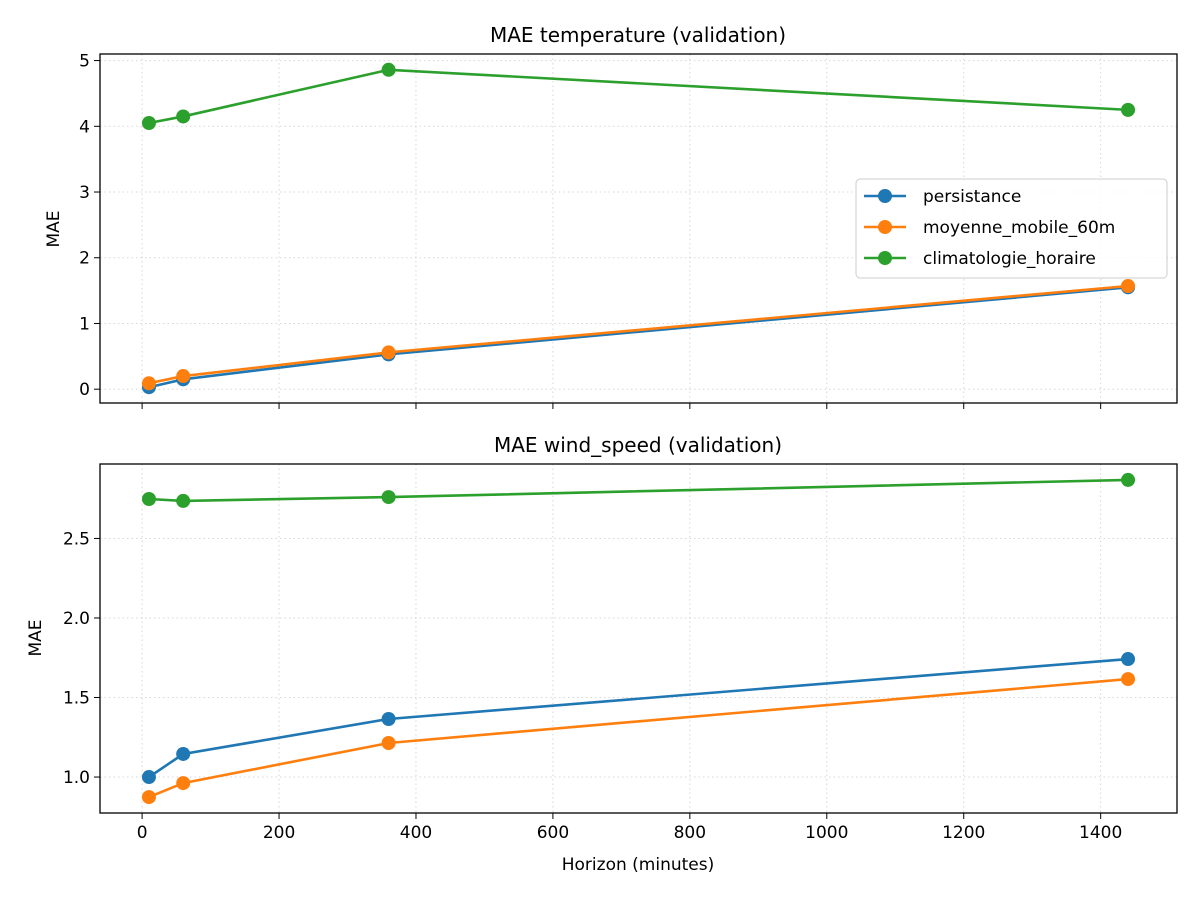  What do you see at coordinates (84, 259) in the screenshot?
I see `temperature-ytick-label: 2` at bounding box center [84, 259].